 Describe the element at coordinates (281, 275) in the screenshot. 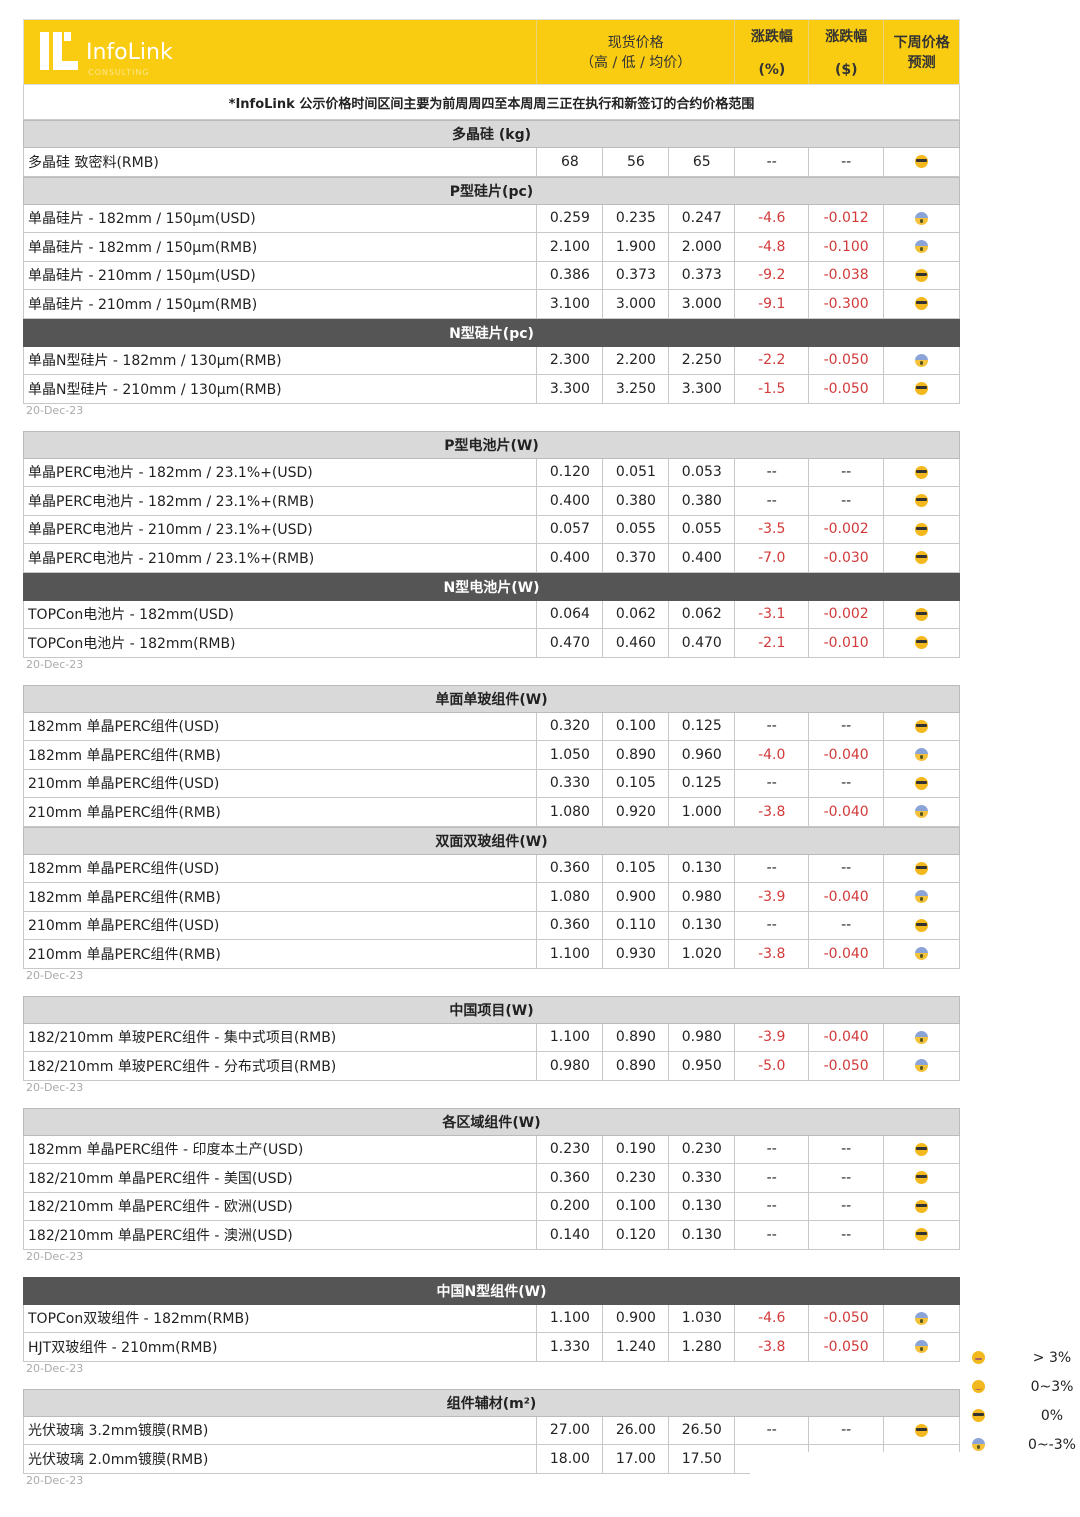

I see `product-name: 单晶硅片 - 210mm / 150μm(USD)` at that location.